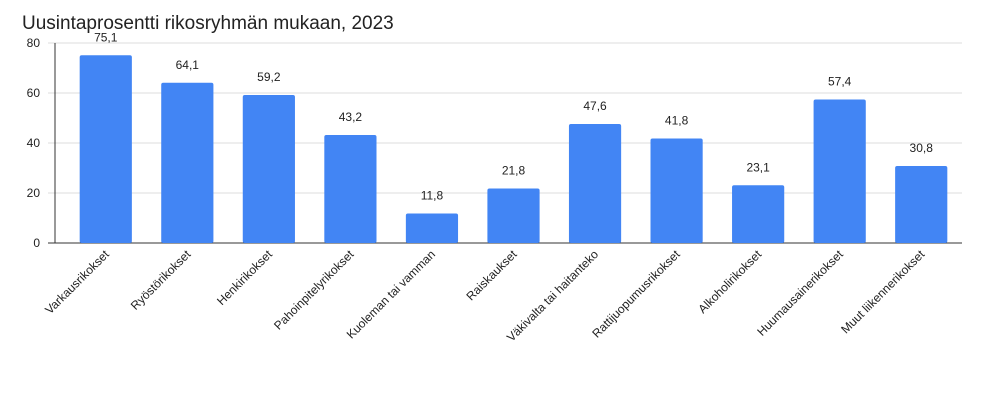  I want to click on x-tick-label: Varkausrikokset, so click(77, 282).